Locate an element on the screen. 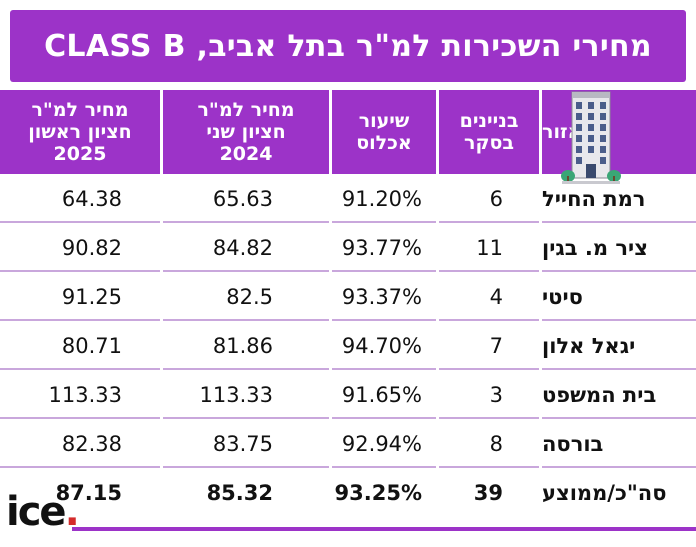 The width and height of the screenshot is (696, 547). table-row: 64.38 65.63 91.20% 6 רמת החייל is located at coordinates (348, 198).